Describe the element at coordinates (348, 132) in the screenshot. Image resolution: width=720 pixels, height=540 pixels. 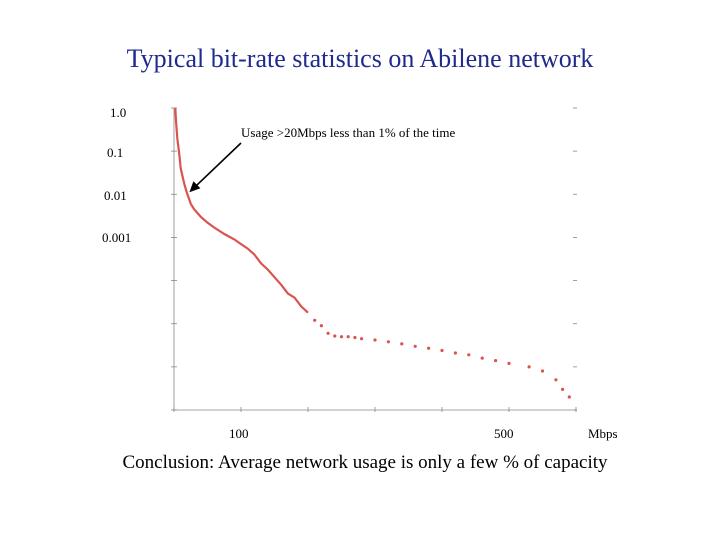
I see `annotation-text: Usage >20Mbps less than 1% of the time` at that location.